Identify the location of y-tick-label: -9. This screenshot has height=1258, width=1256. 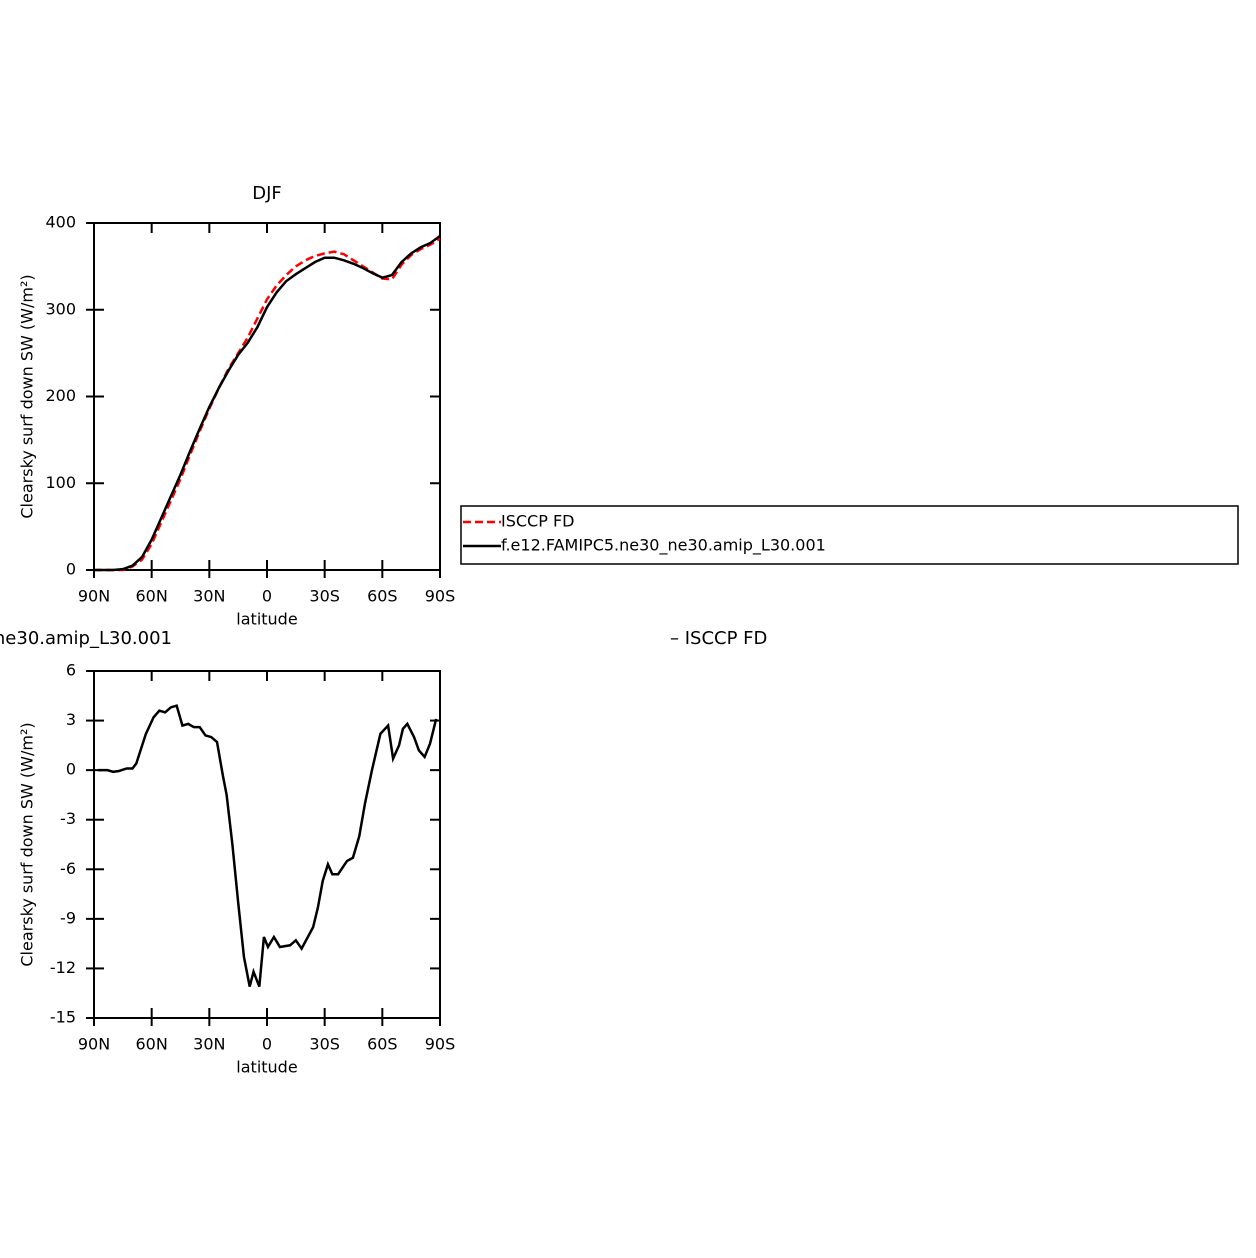
(68, 917).